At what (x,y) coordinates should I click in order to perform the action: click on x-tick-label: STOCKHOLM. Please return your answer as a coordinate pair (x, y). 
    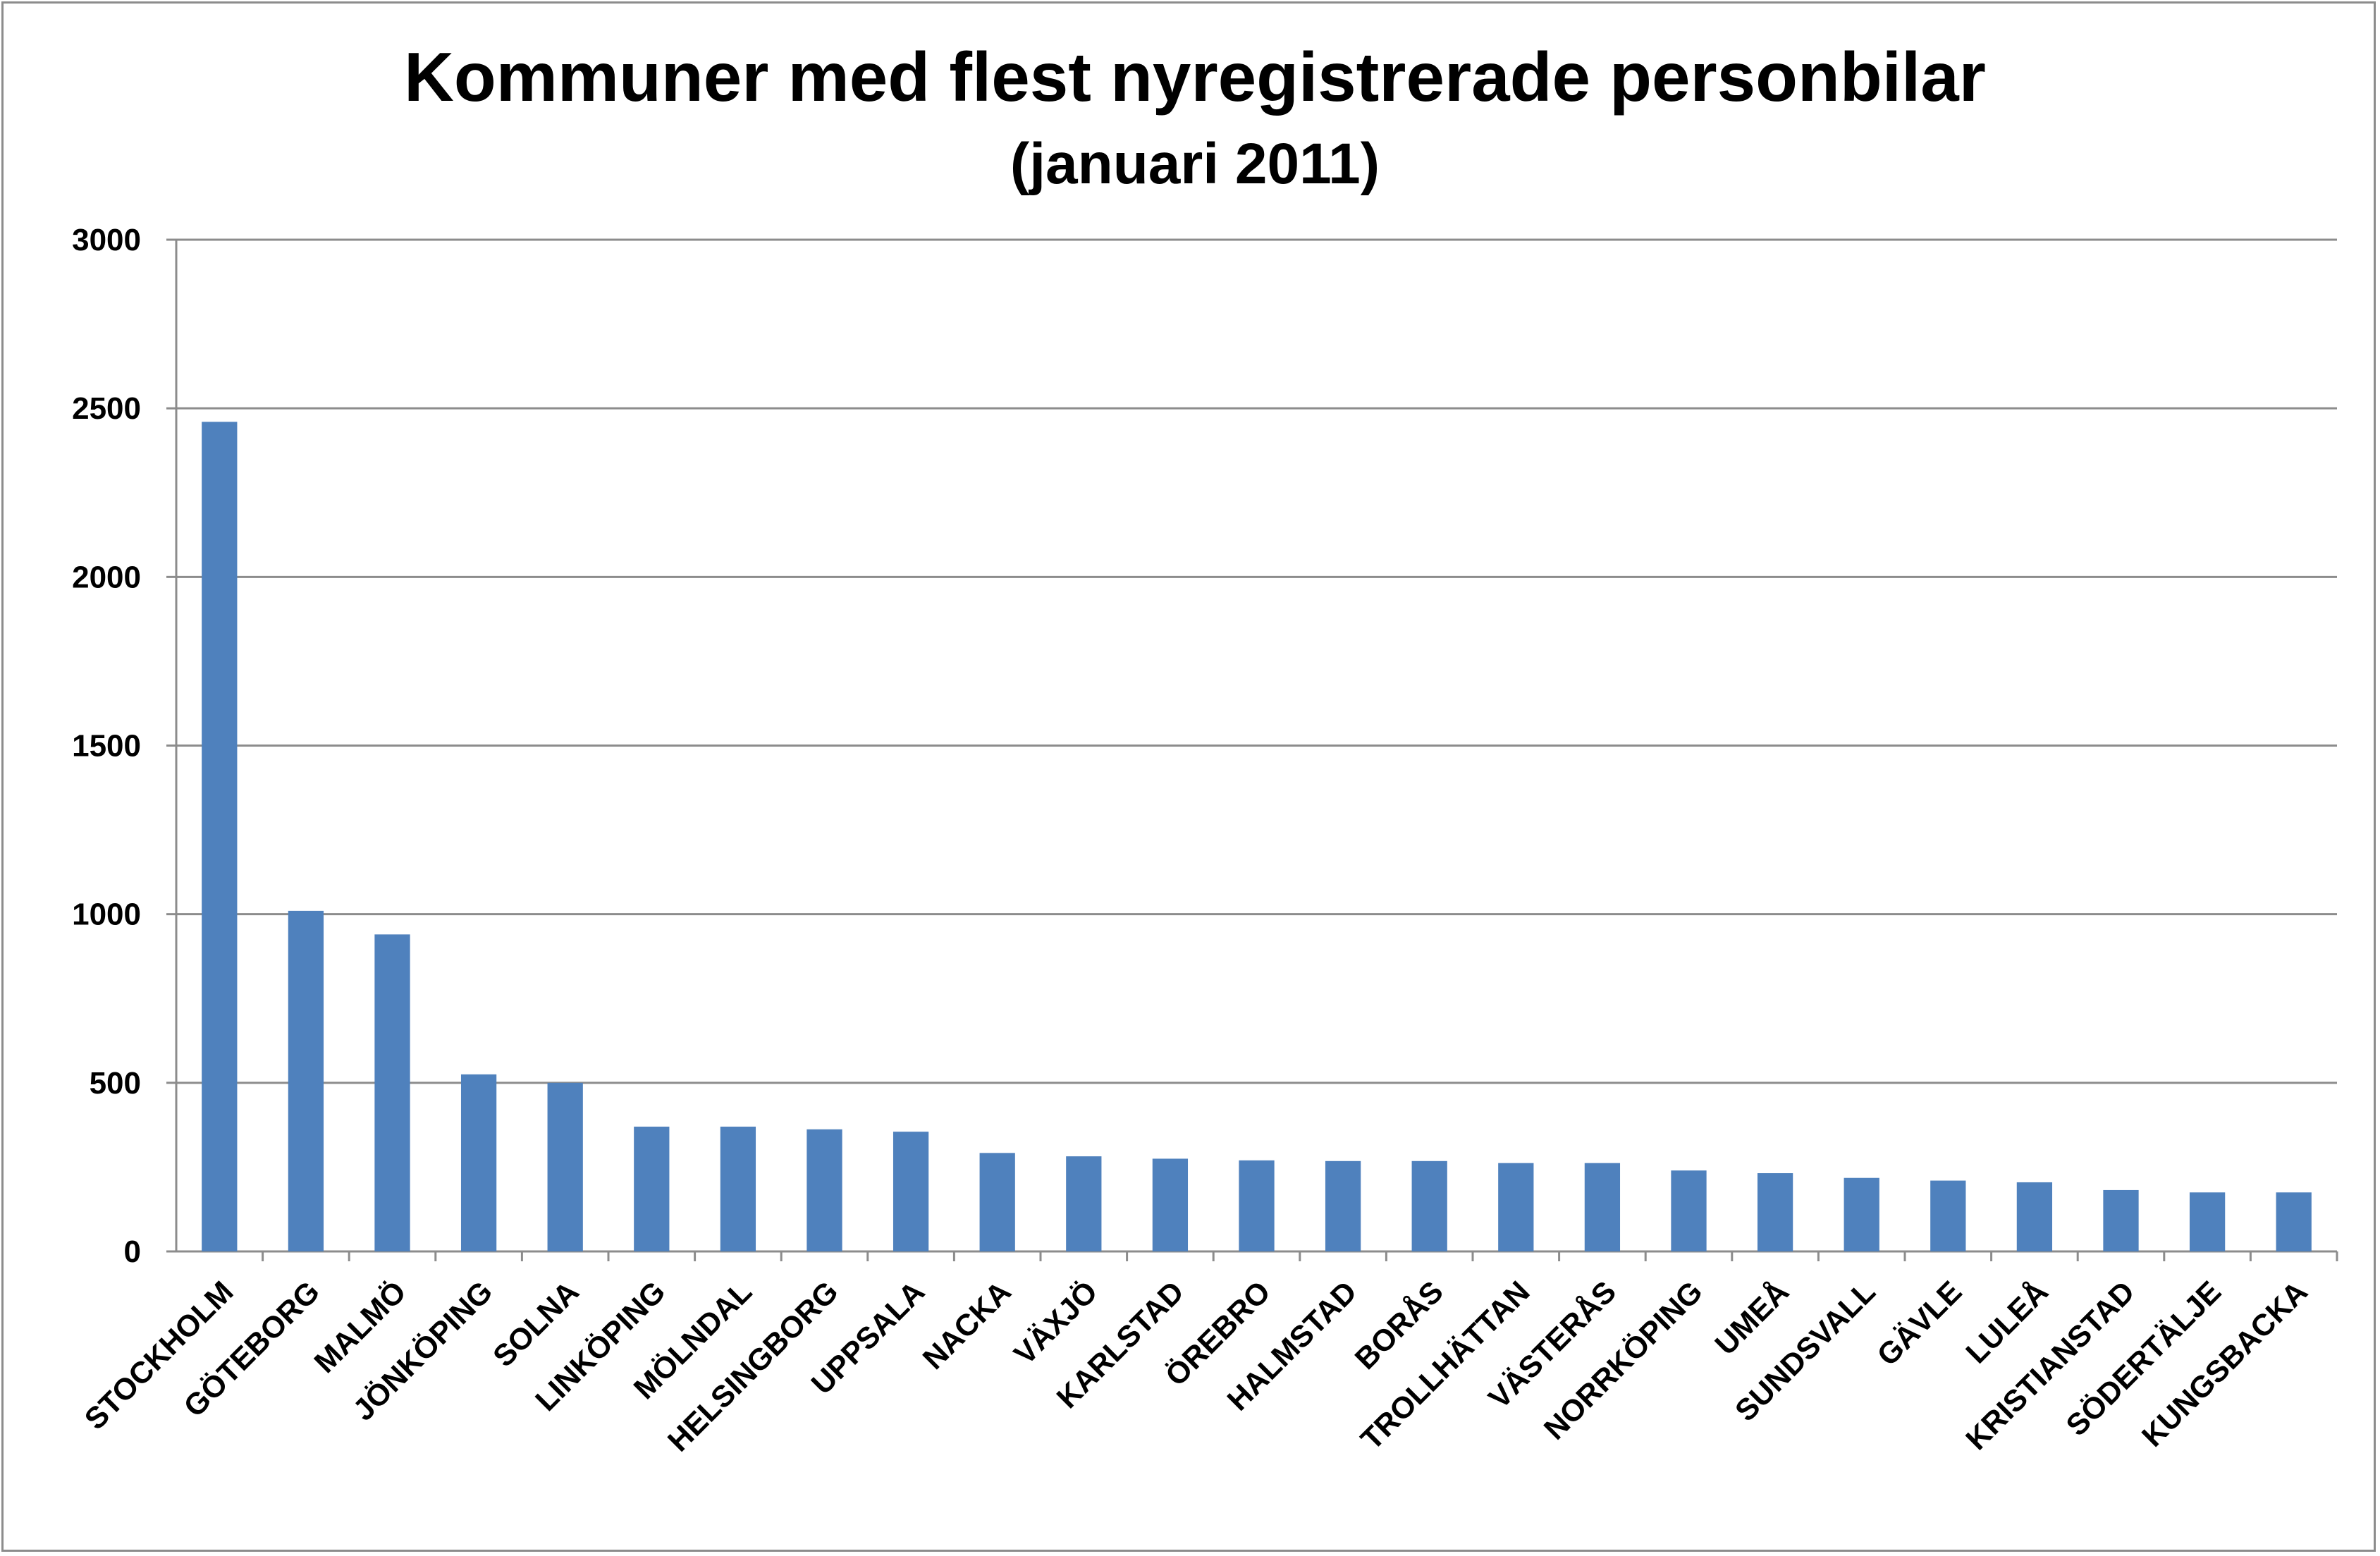
    Looking at the image, I should click on (159, 1355).